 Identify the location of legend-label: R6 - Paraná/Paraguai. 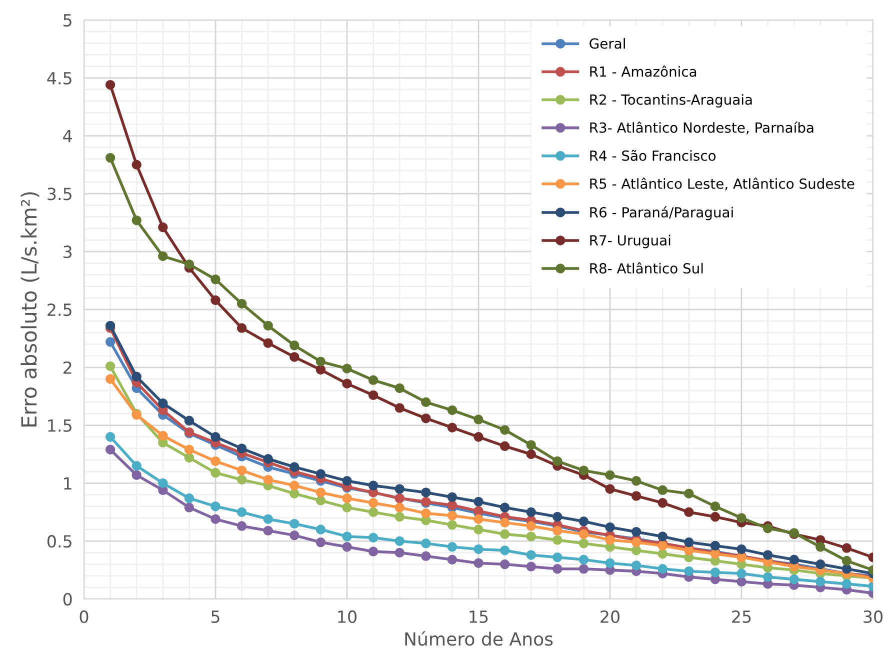
(661, 213).